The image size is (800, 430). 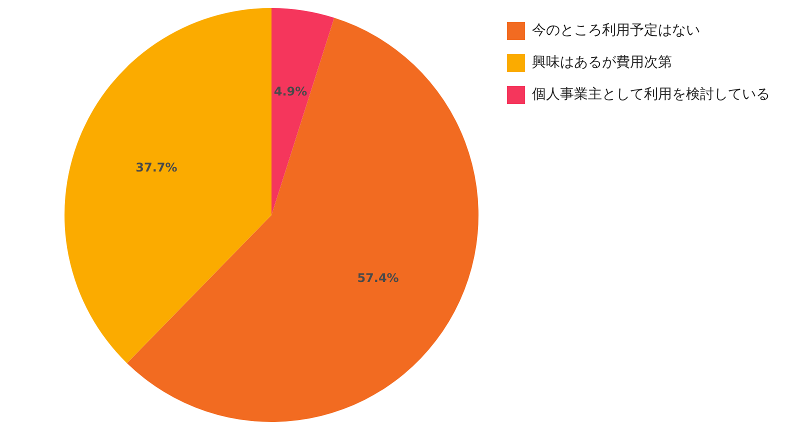 I want to click on legend-label: 興味はあるが費用次第, so click(x=602, y=62).